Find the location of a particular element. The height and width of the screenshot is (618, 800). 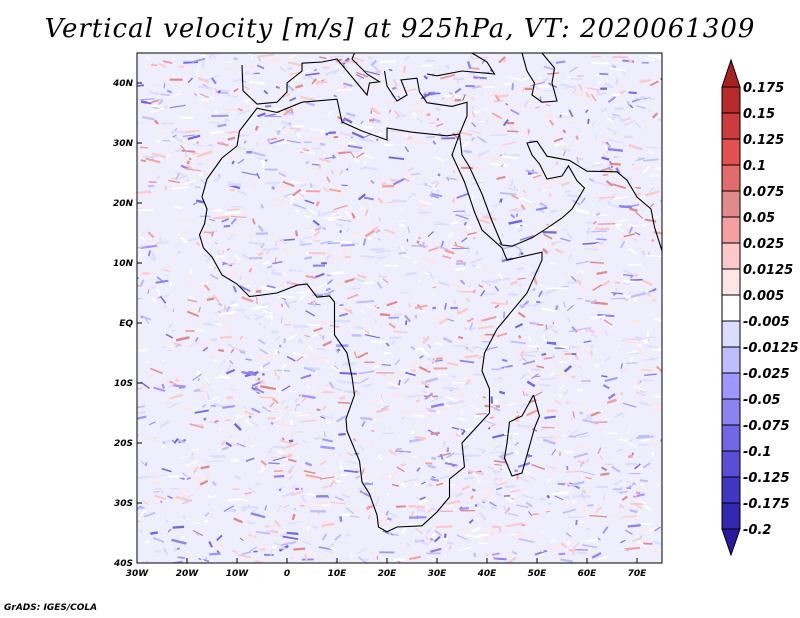

colorbar-label: -0.1 is located at coordinates (757, 452).